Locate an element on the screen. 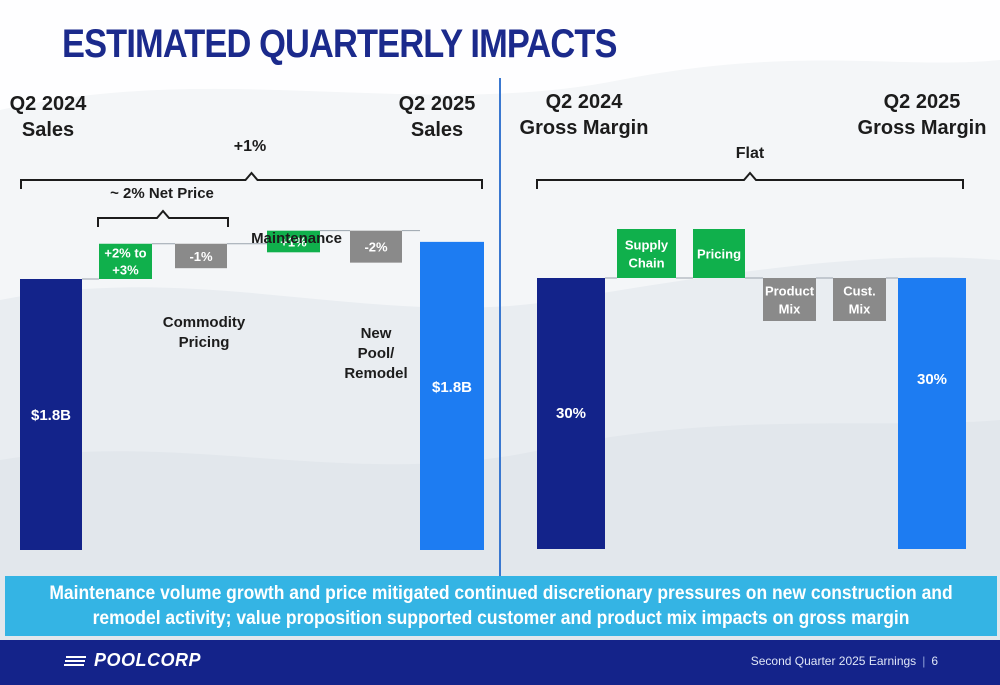 The height and width of the screenshot is (685, 1000). sales-bracket is located at coordinates (251, 180).